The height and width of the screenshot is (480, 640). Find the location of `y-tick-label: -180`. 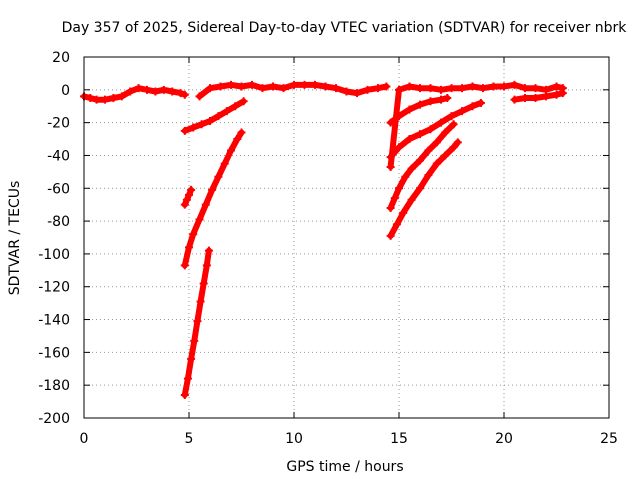

y-tick-label: -180 is located at coordinates (54, 386).